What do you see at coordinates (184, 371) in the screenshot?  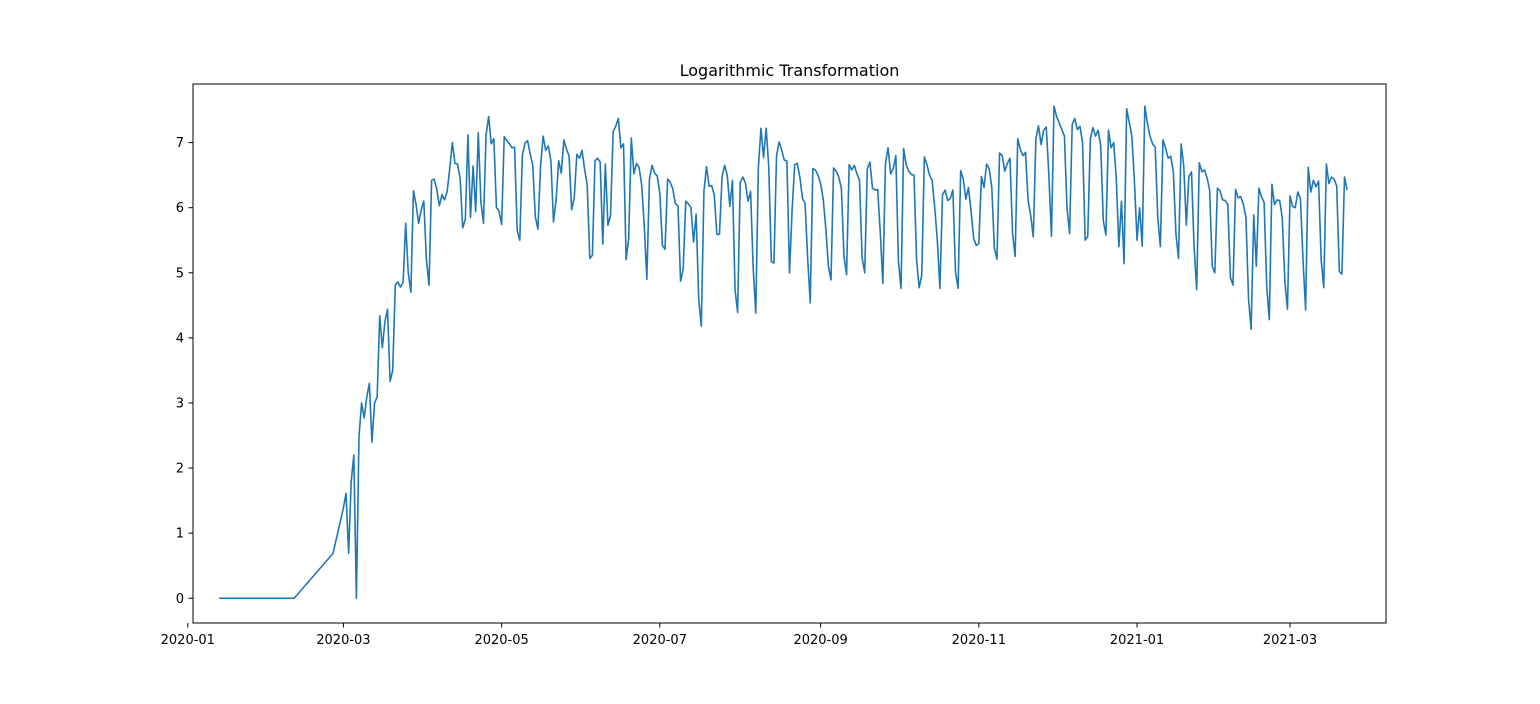 I see `y-axis: 0 1 2 3 4 5 6 7` at bounding box center [184, 371].